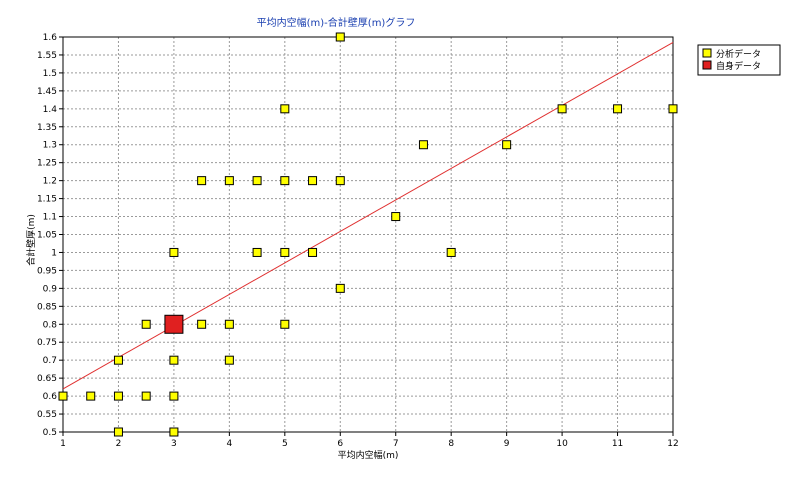 The width and height of the screenshot is (800, 480). I want to click on y-tick-label: 1.4, so click(50, 110).